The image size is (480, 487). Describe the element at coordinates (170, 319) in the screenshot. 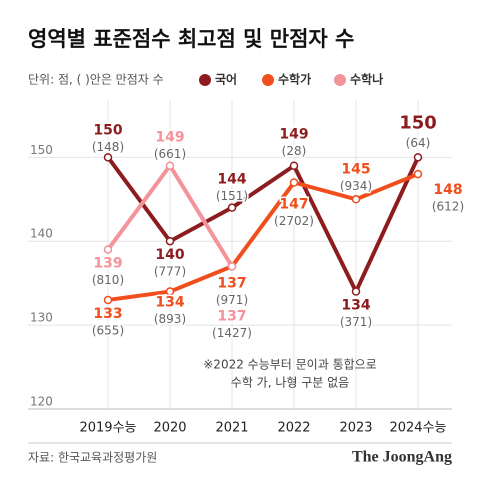

I see `count-label: (893)` at that location.